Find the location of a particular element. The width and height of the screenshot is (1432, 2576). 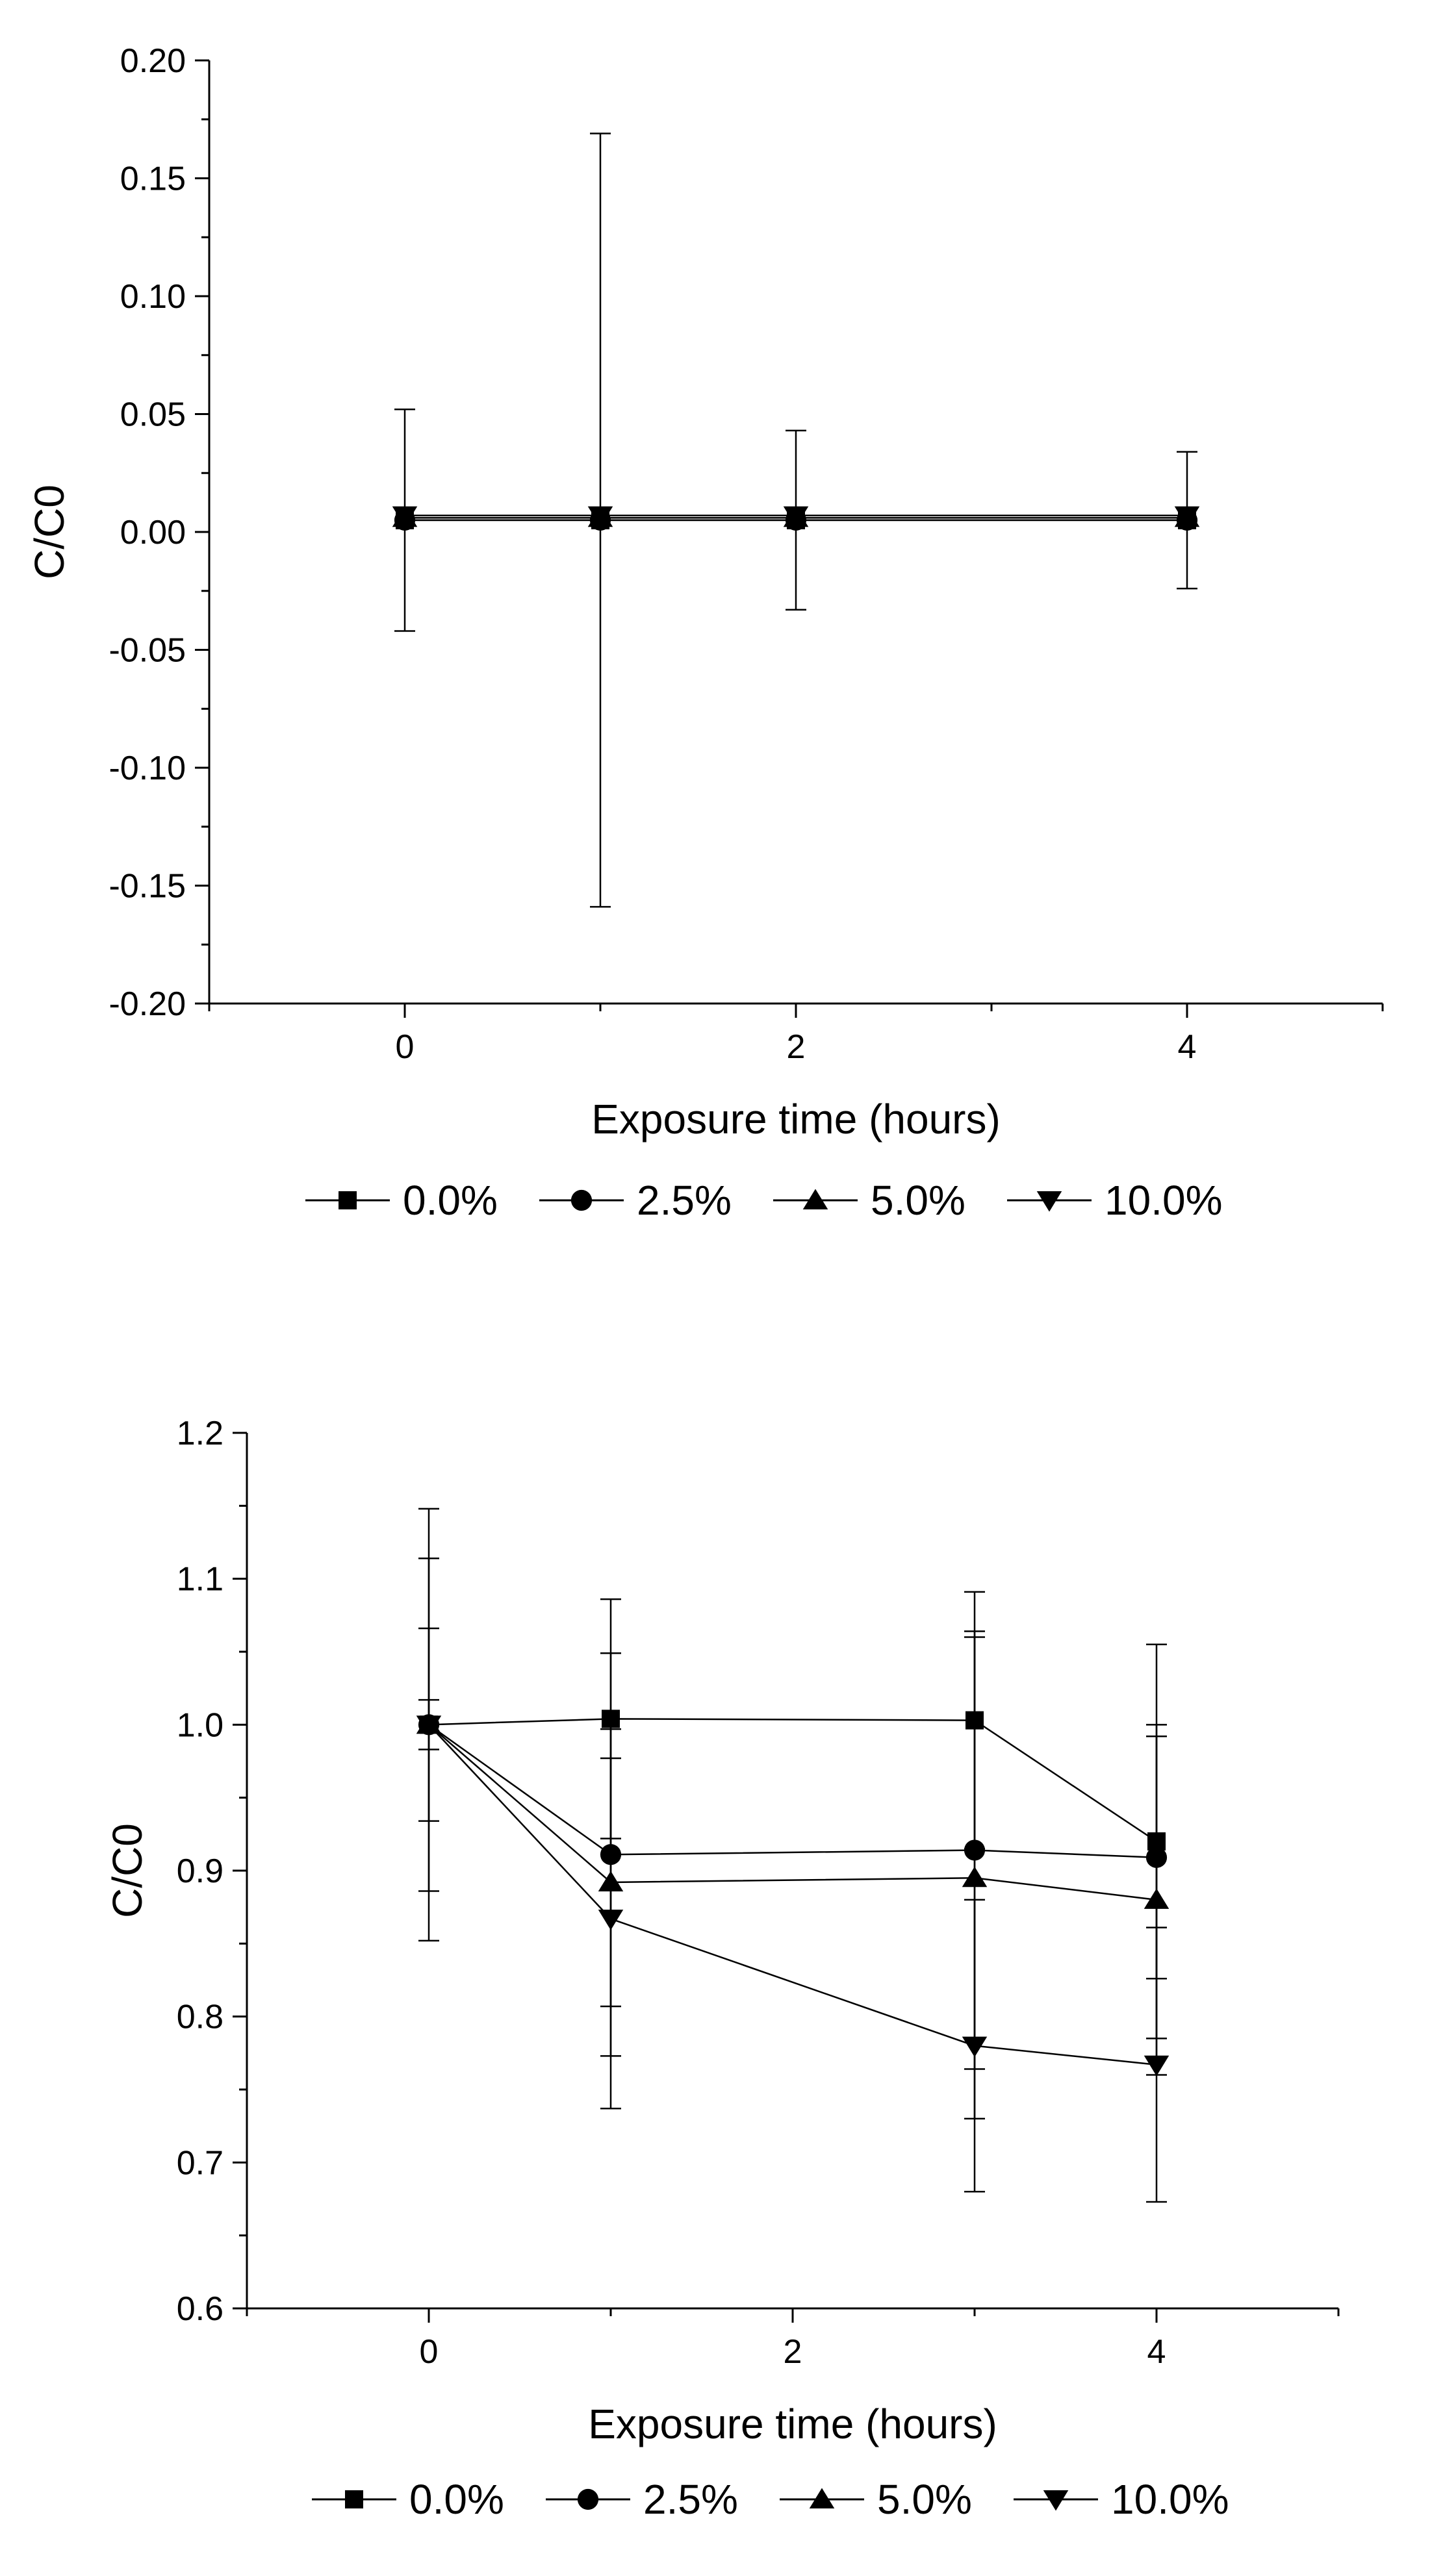

chart2-legend-label-1: 2.5% is located at coordinates (690, 2499).